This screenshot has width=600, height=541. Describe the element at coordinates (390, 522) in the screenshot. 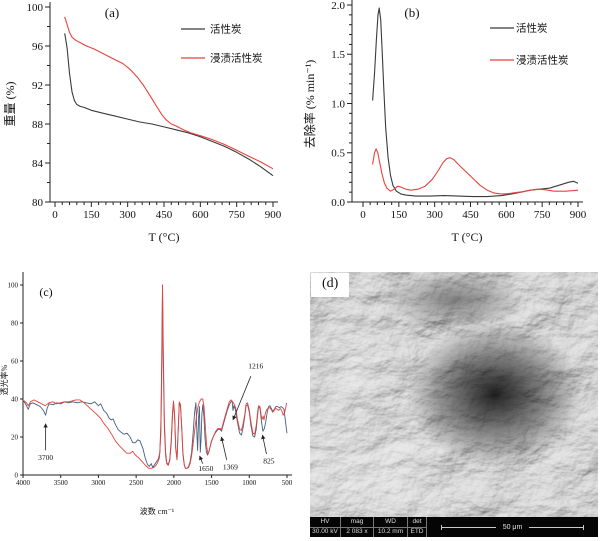

I see `sem-header-wd: WD` at that location.